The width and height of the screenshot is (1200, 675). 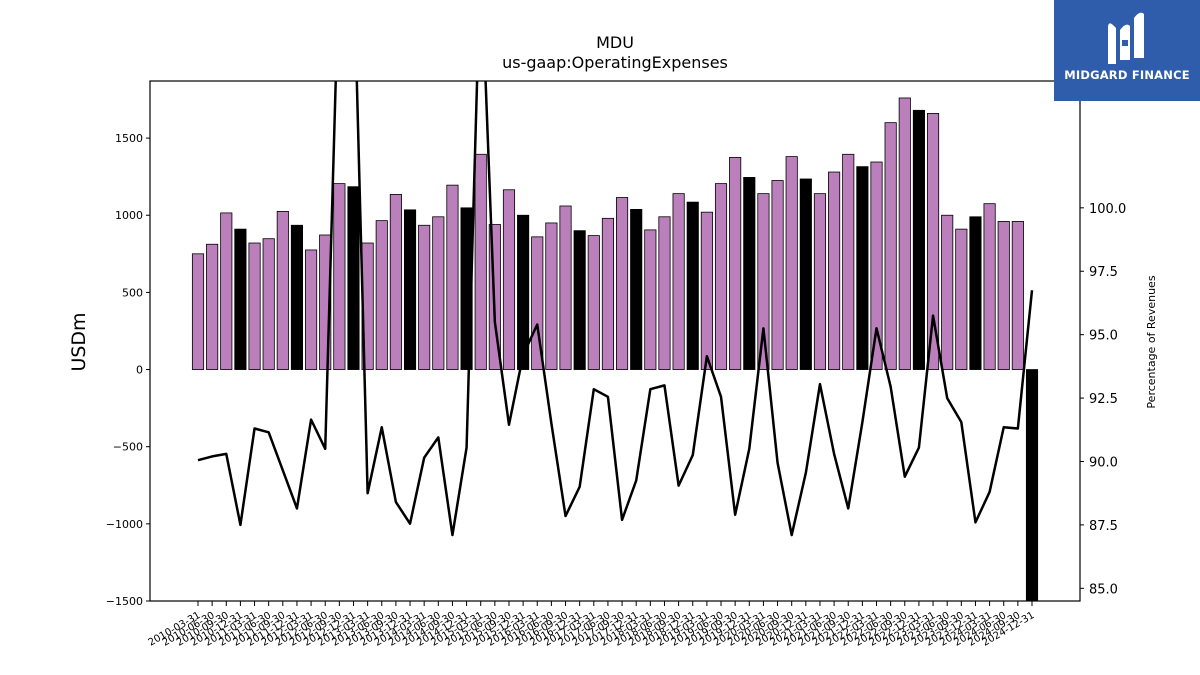 What do you see at coordinates (1103, 399) in the screenshot?
I see `y2-tick-label: 92.5` at bounding box center [1103, 399].